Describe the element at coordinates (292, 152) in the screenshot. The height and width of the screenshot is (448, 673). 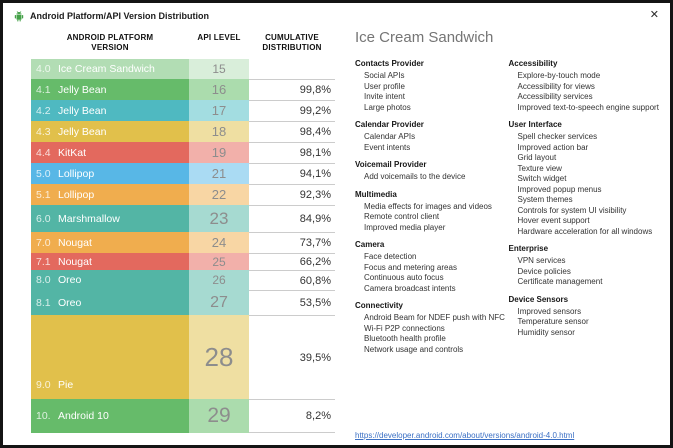
I see `cumulative-cell: 98,1%` at that location.